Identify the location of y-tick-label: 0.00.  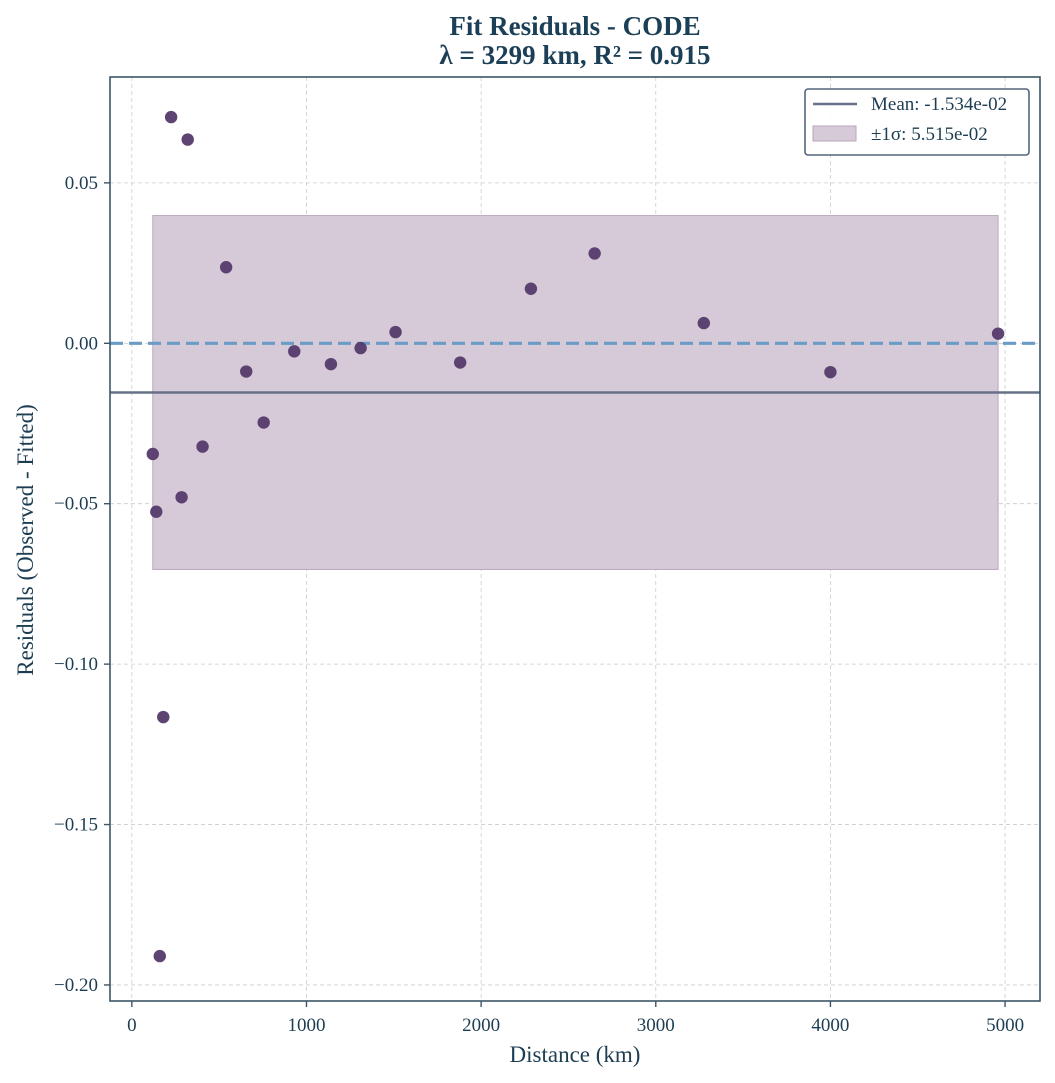
(81, 343).